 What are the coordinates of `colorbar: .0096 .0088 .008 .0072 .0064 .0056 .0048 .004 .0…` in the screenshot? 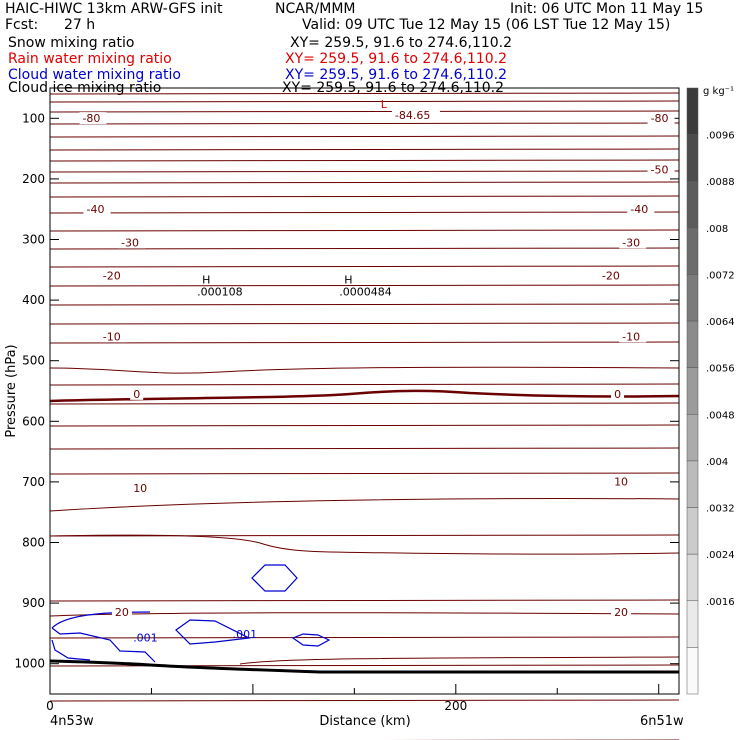 It's located at (710, 391).